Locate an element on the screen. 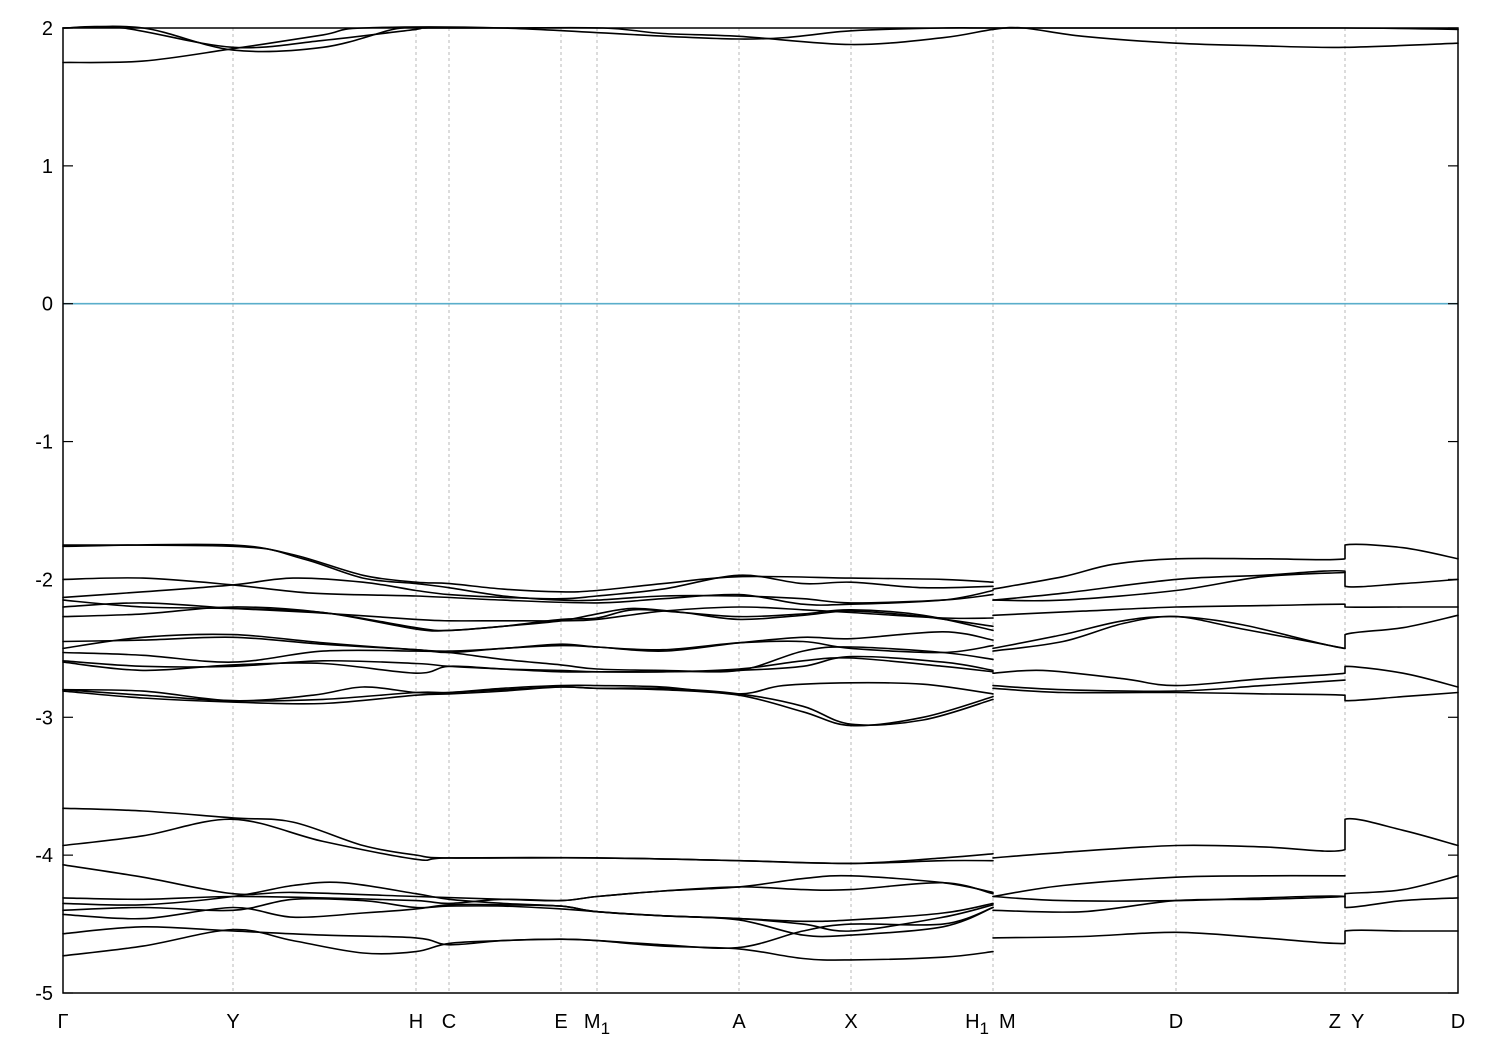 The image size is (1500, 1050). y-tick-label-4: -2 is located at coordinates (44, 580).